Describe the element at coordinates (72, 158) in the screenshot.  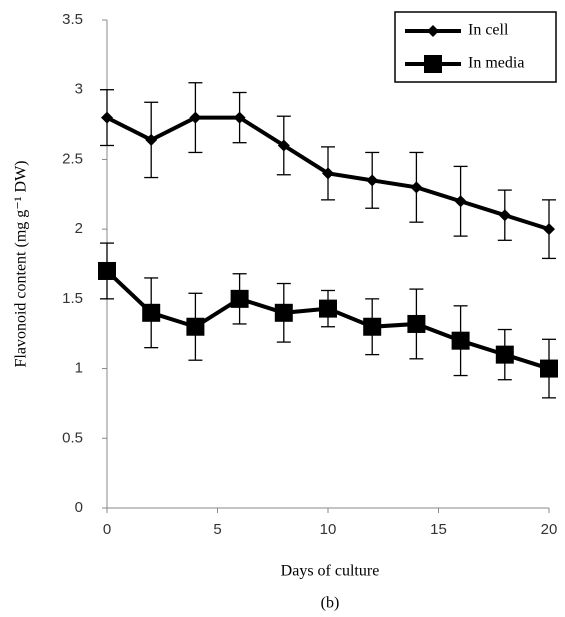
I see `y-tick-label: 2.5` at that location.